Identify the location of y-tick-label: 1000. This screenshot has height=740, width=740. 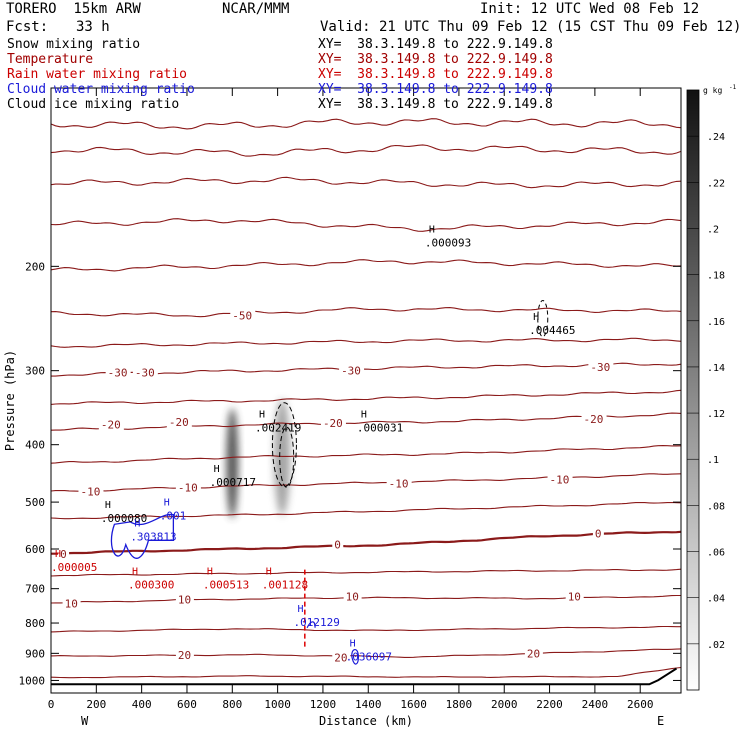
(32, 680).